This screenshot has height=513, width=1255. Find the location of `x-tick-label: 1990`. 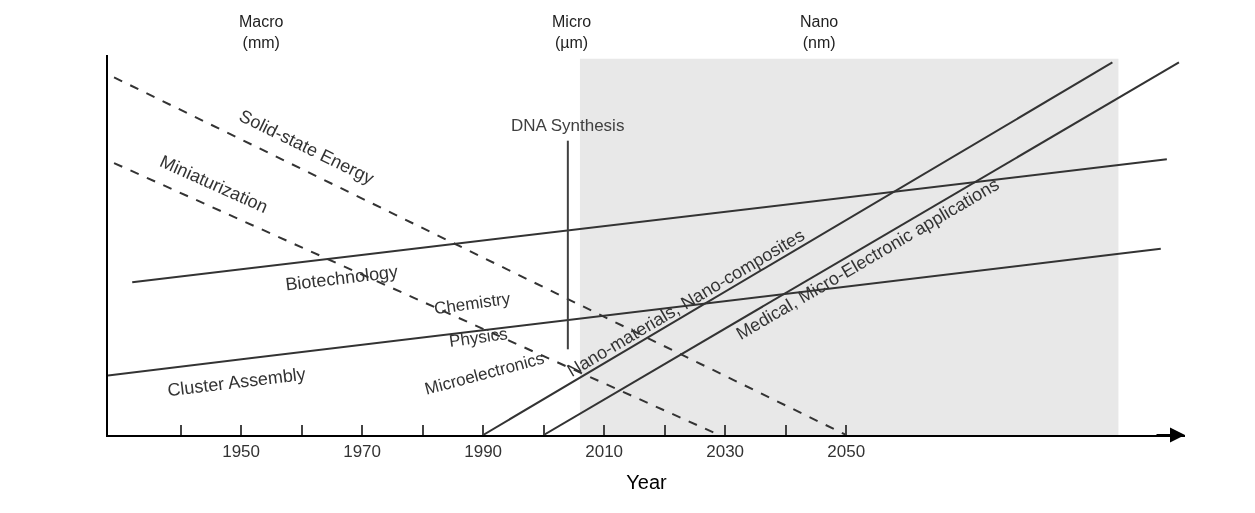

x-tick-label: 1990 is located at coordinates (483, 452).